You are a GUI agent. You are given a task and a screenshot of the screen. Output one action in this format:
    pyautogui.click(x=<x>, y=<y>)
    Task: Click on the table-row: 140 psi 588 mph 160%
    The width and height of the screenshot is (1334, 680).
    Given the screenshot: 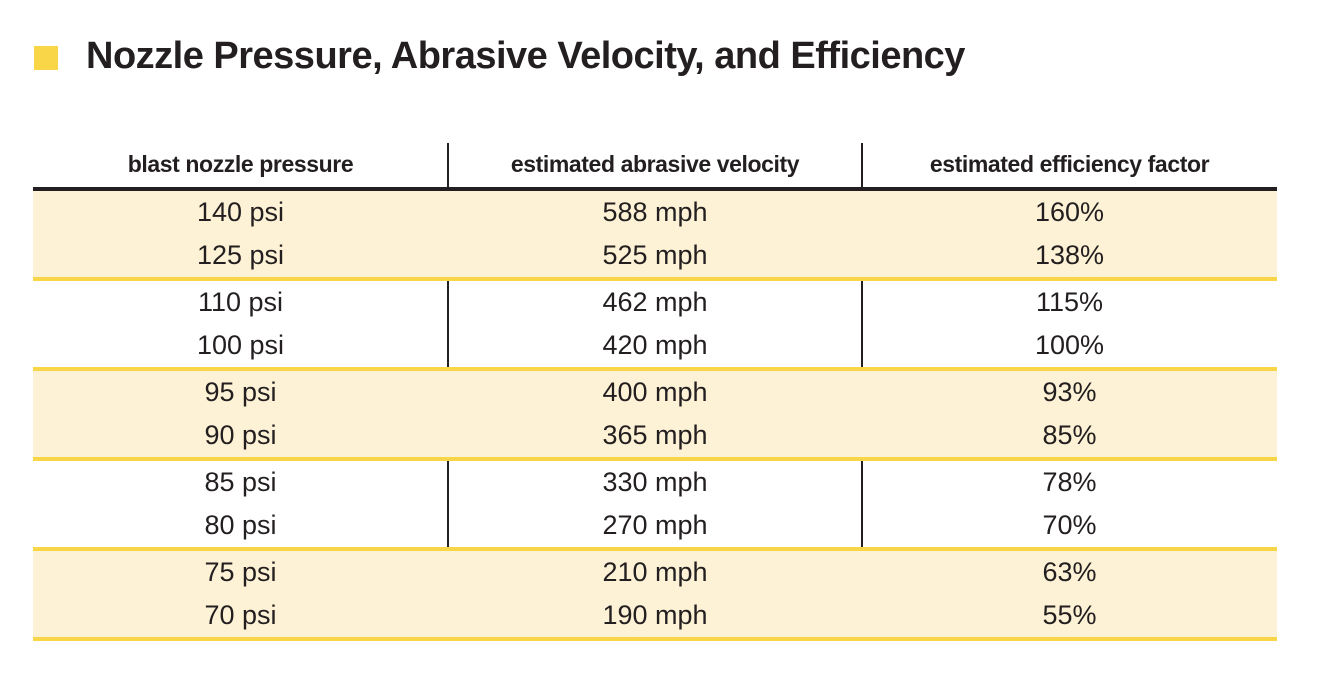 What is the action you would take?
    pyautogui.click(x=655, y=212)
    